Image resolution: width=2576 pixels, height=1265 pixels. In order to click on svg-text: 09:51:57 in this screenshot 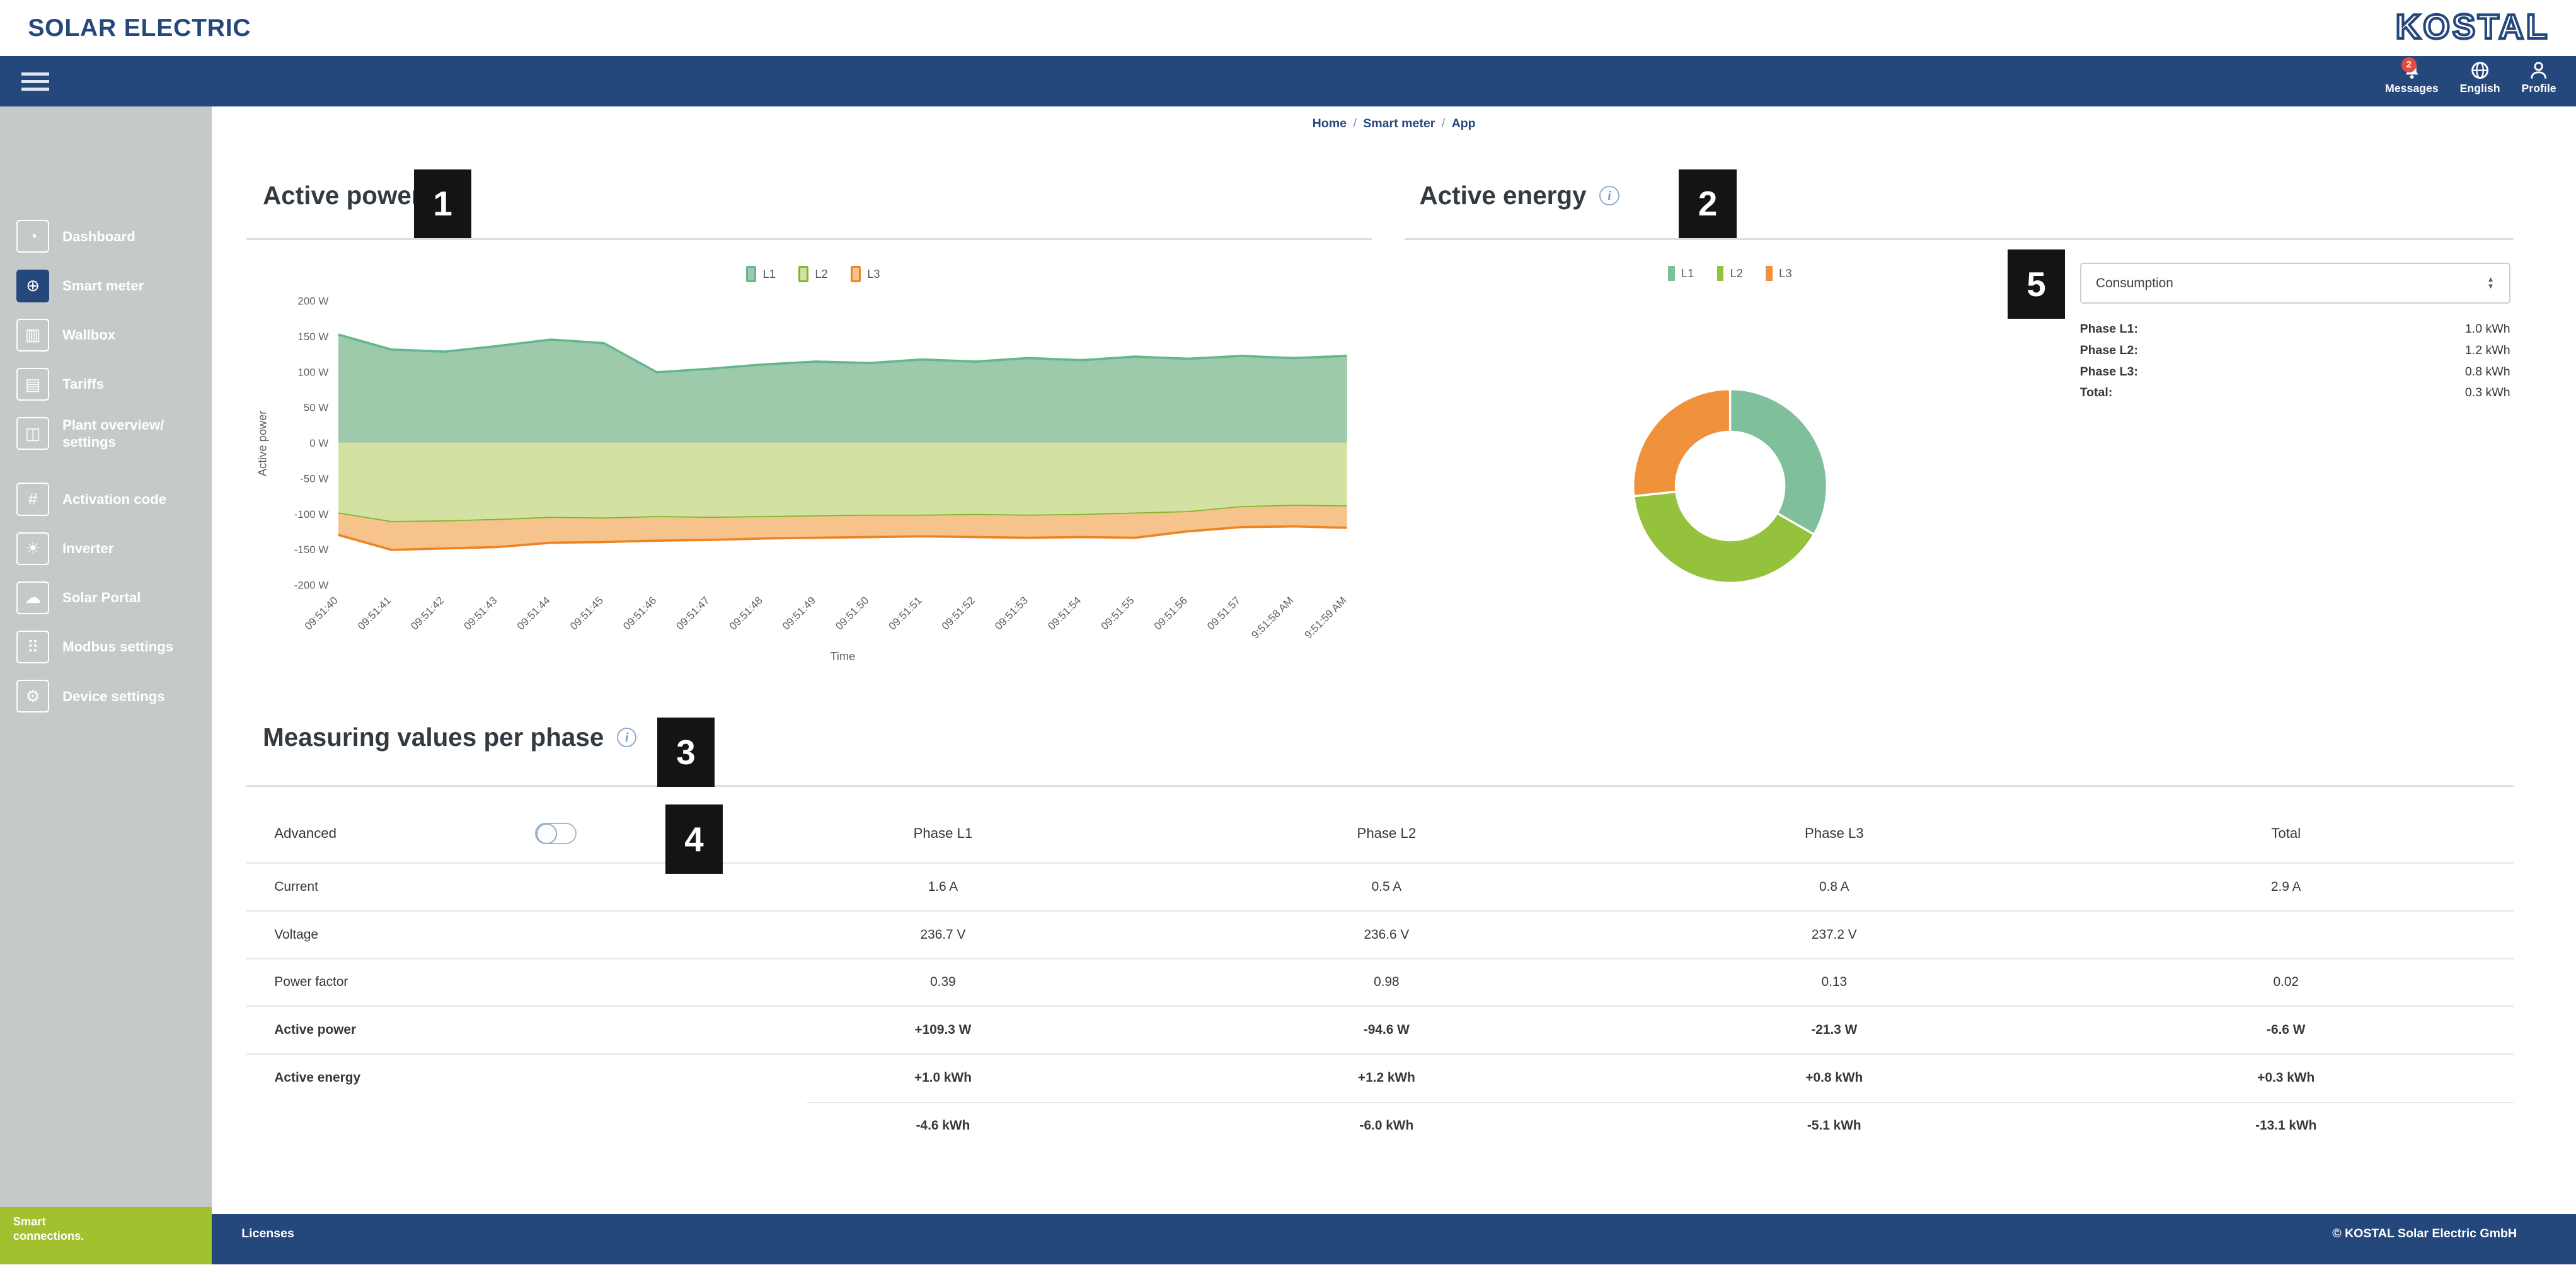, I will do `click(1224, 613)`.